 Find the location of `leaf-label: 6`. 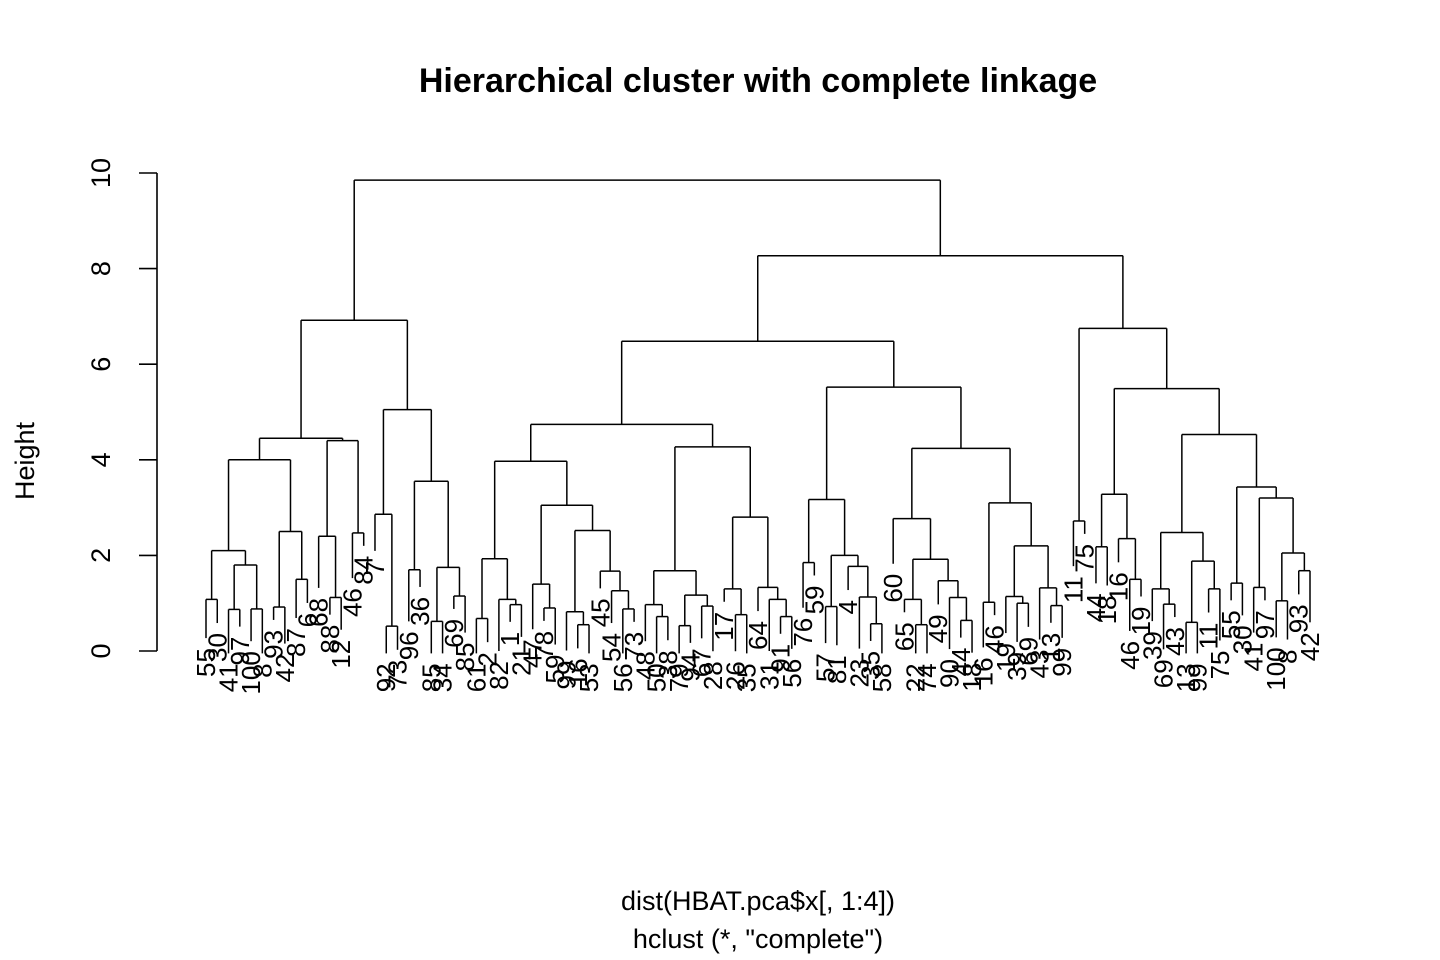

leaf-label: 6 is located at coordinates (307, 620).